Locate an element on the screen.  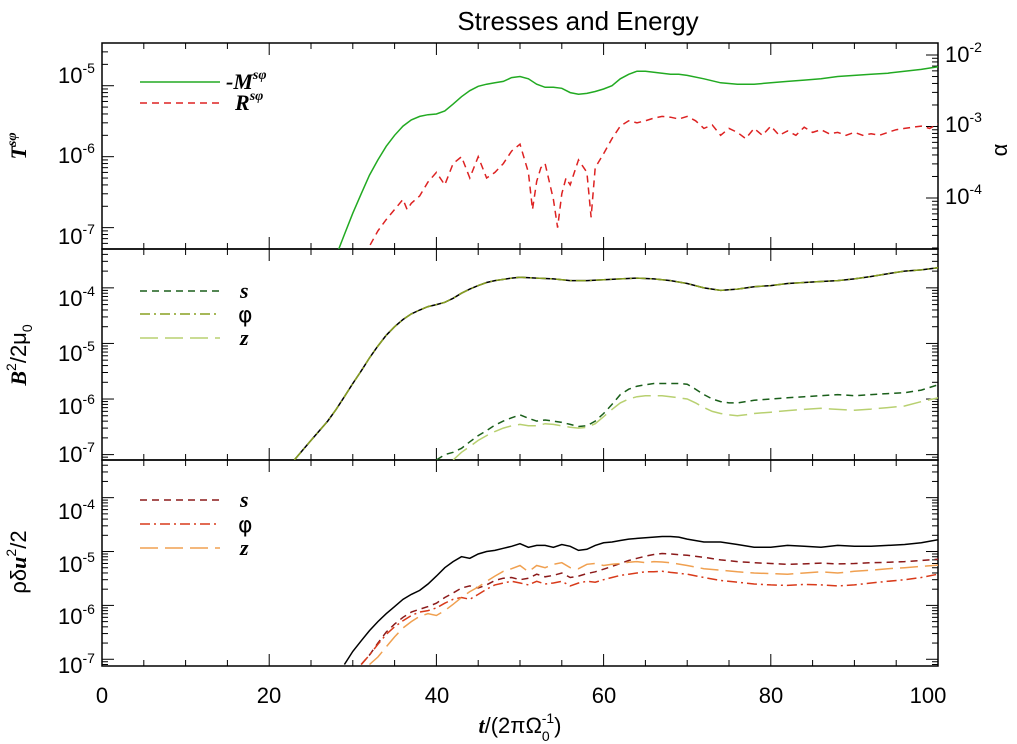
x-tick-label: 60 is located at coordinates (604, 695).